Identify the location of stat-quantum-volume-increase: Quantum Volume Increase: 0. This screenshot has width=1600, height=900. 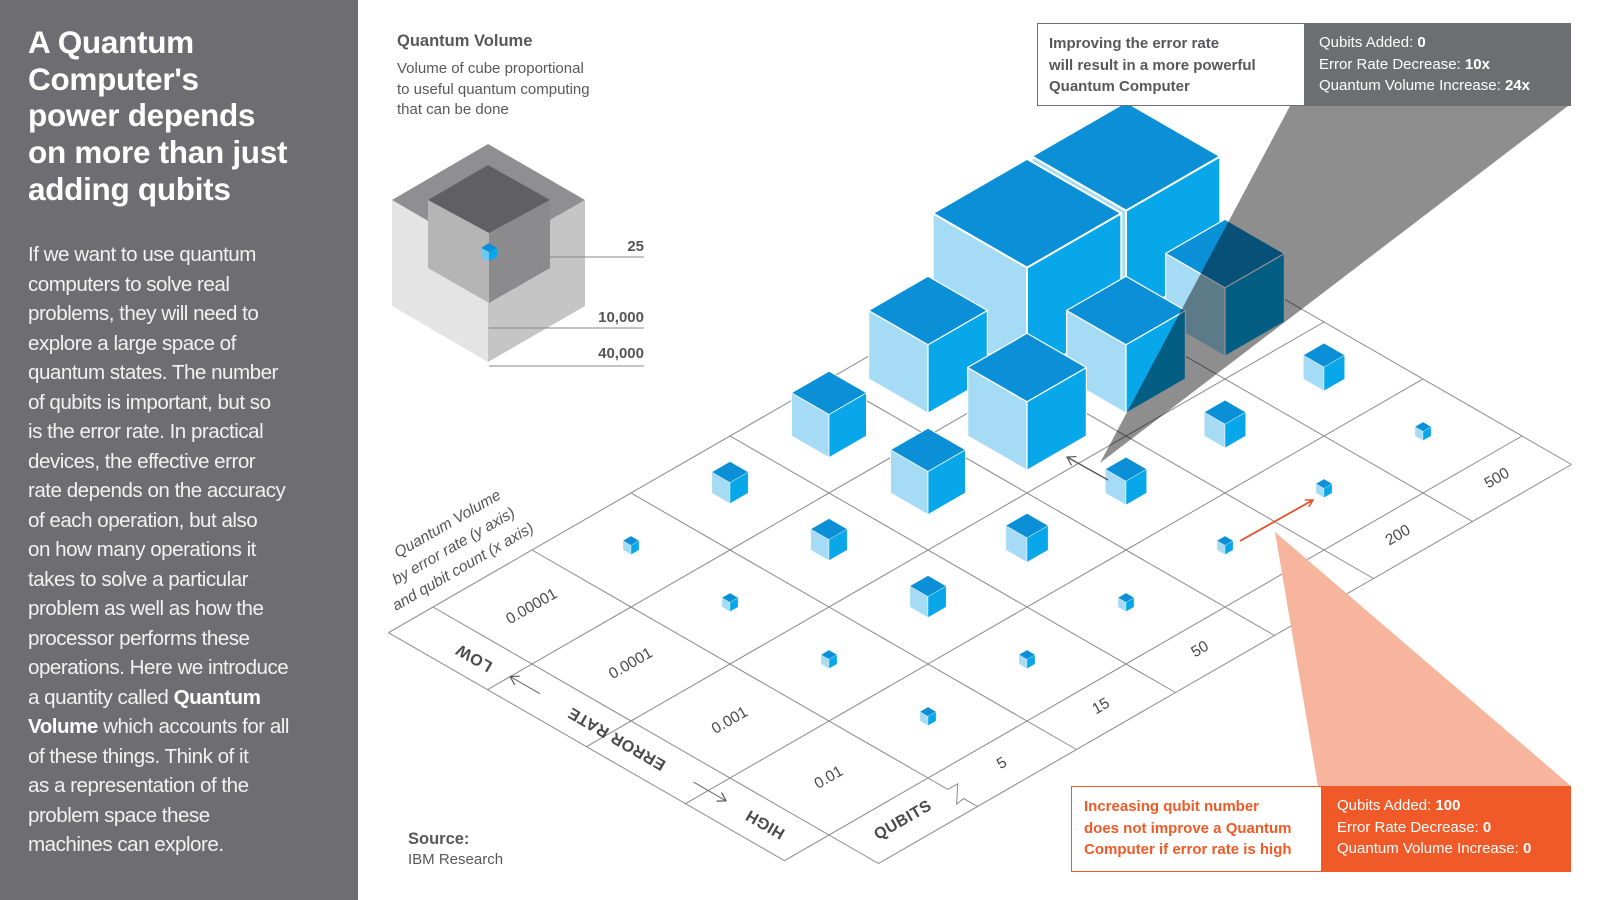
(1434, 848).